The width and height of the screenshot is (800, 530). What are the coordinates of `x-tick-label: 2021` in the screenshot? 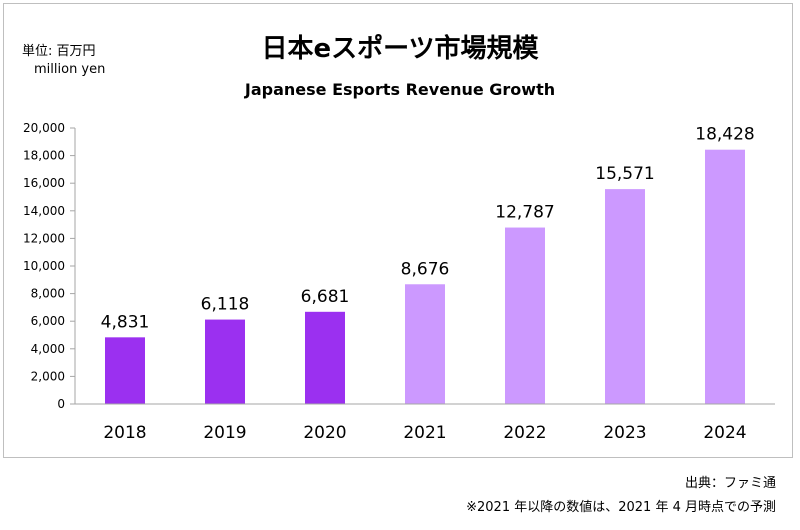 It's located at (424, 433).